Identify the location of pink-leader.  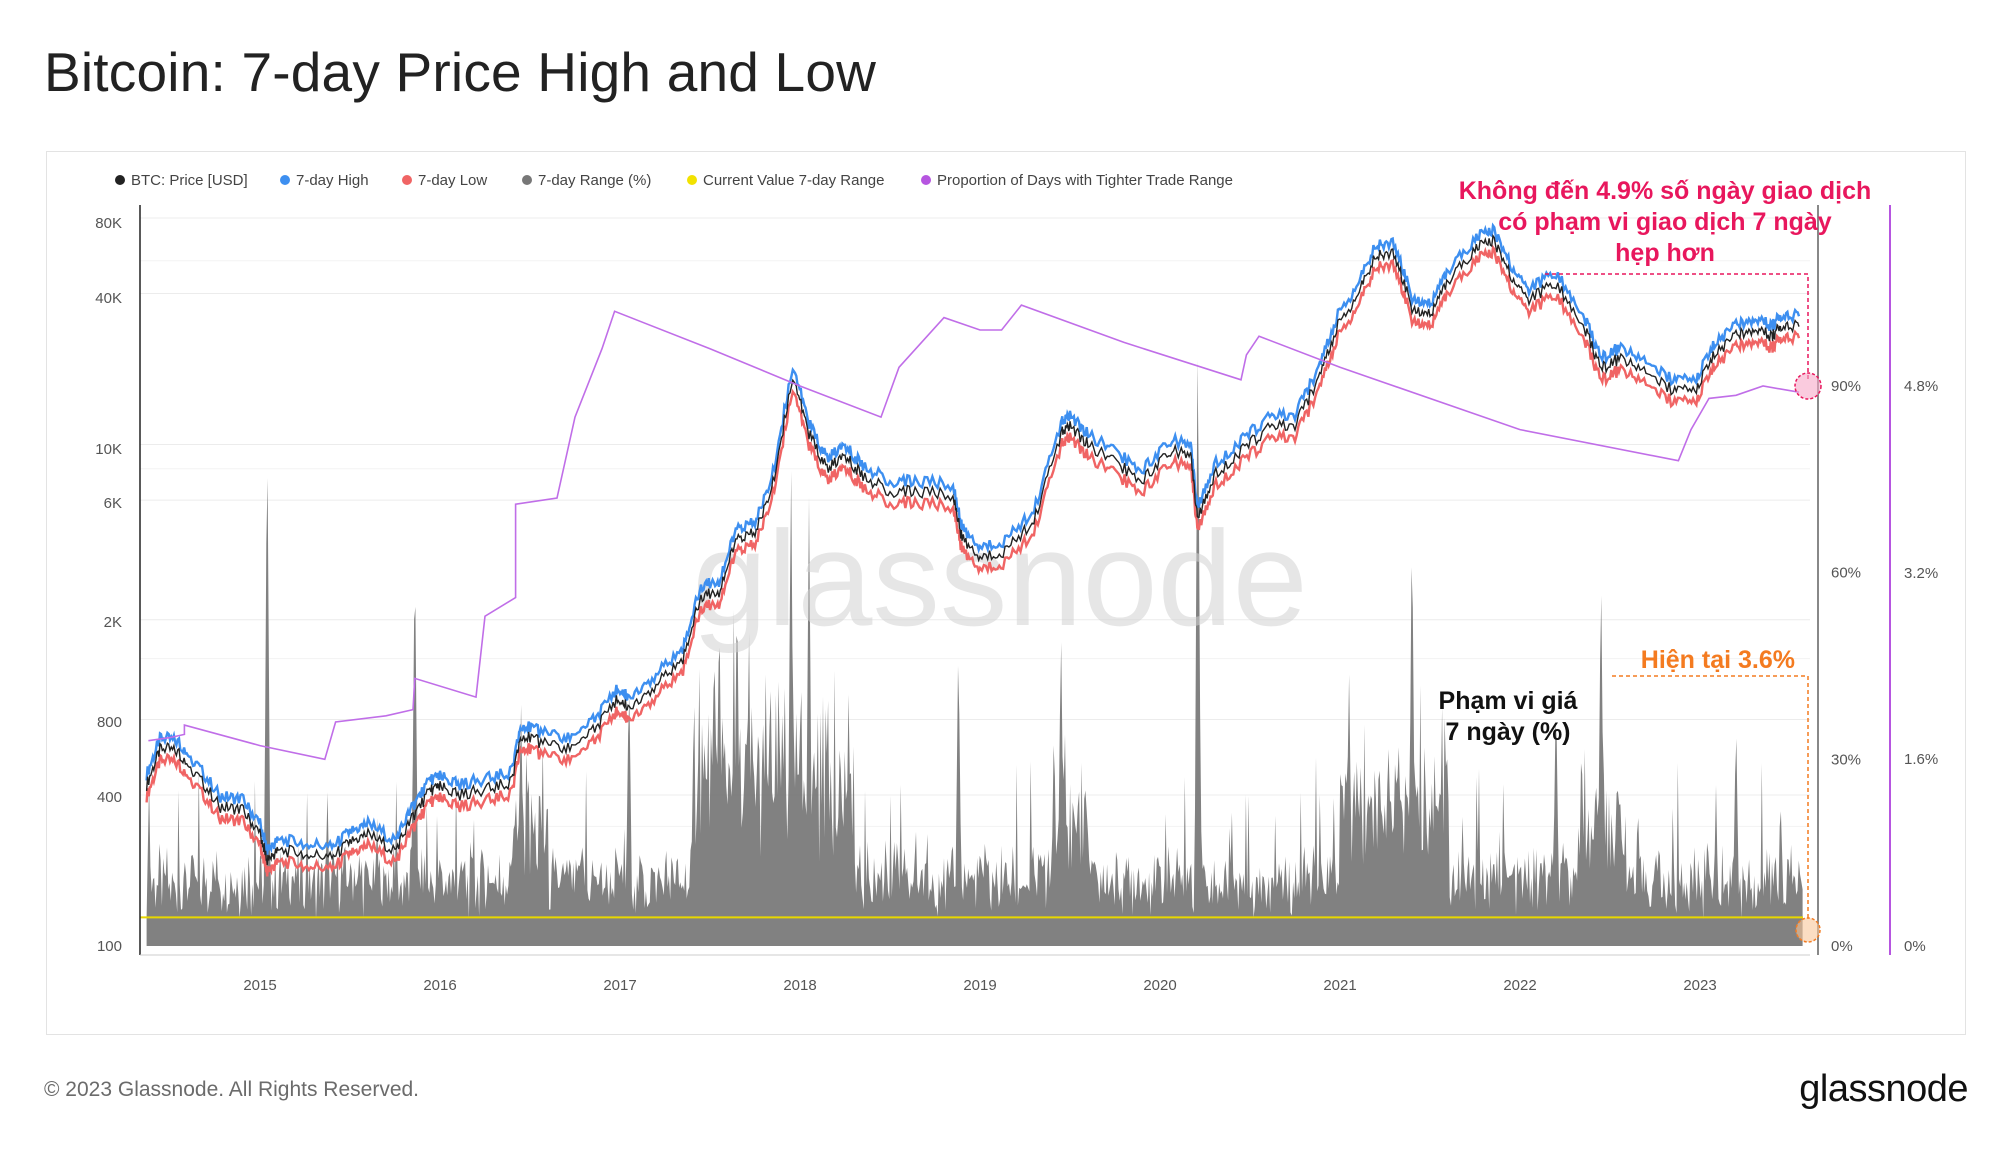
(1677, 327).